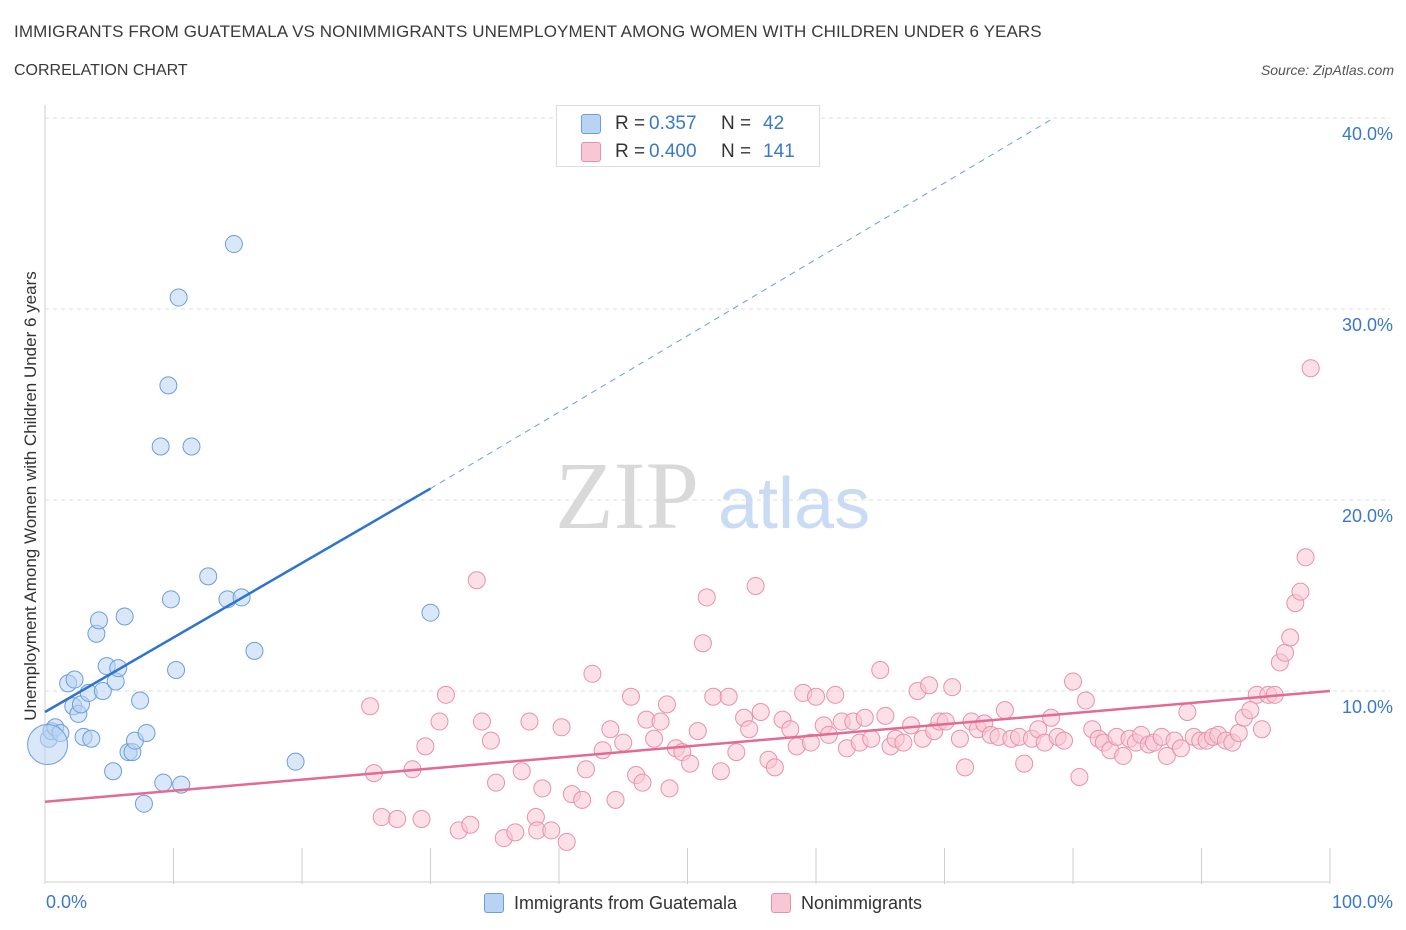 The image size is (1406, 930). Describe the element at coordinates (673, 151) in the screenshot. I see `r-value: 0.400` at that location.